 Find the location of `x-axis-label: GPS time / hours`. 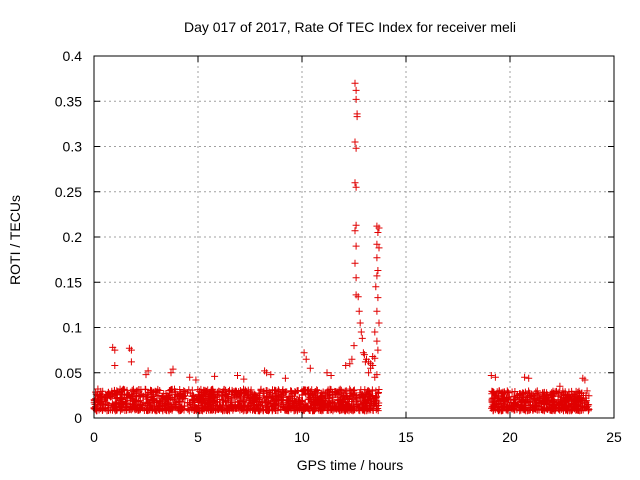

x-axis-label: GPS time / hours is located at coordinates (350, 465).